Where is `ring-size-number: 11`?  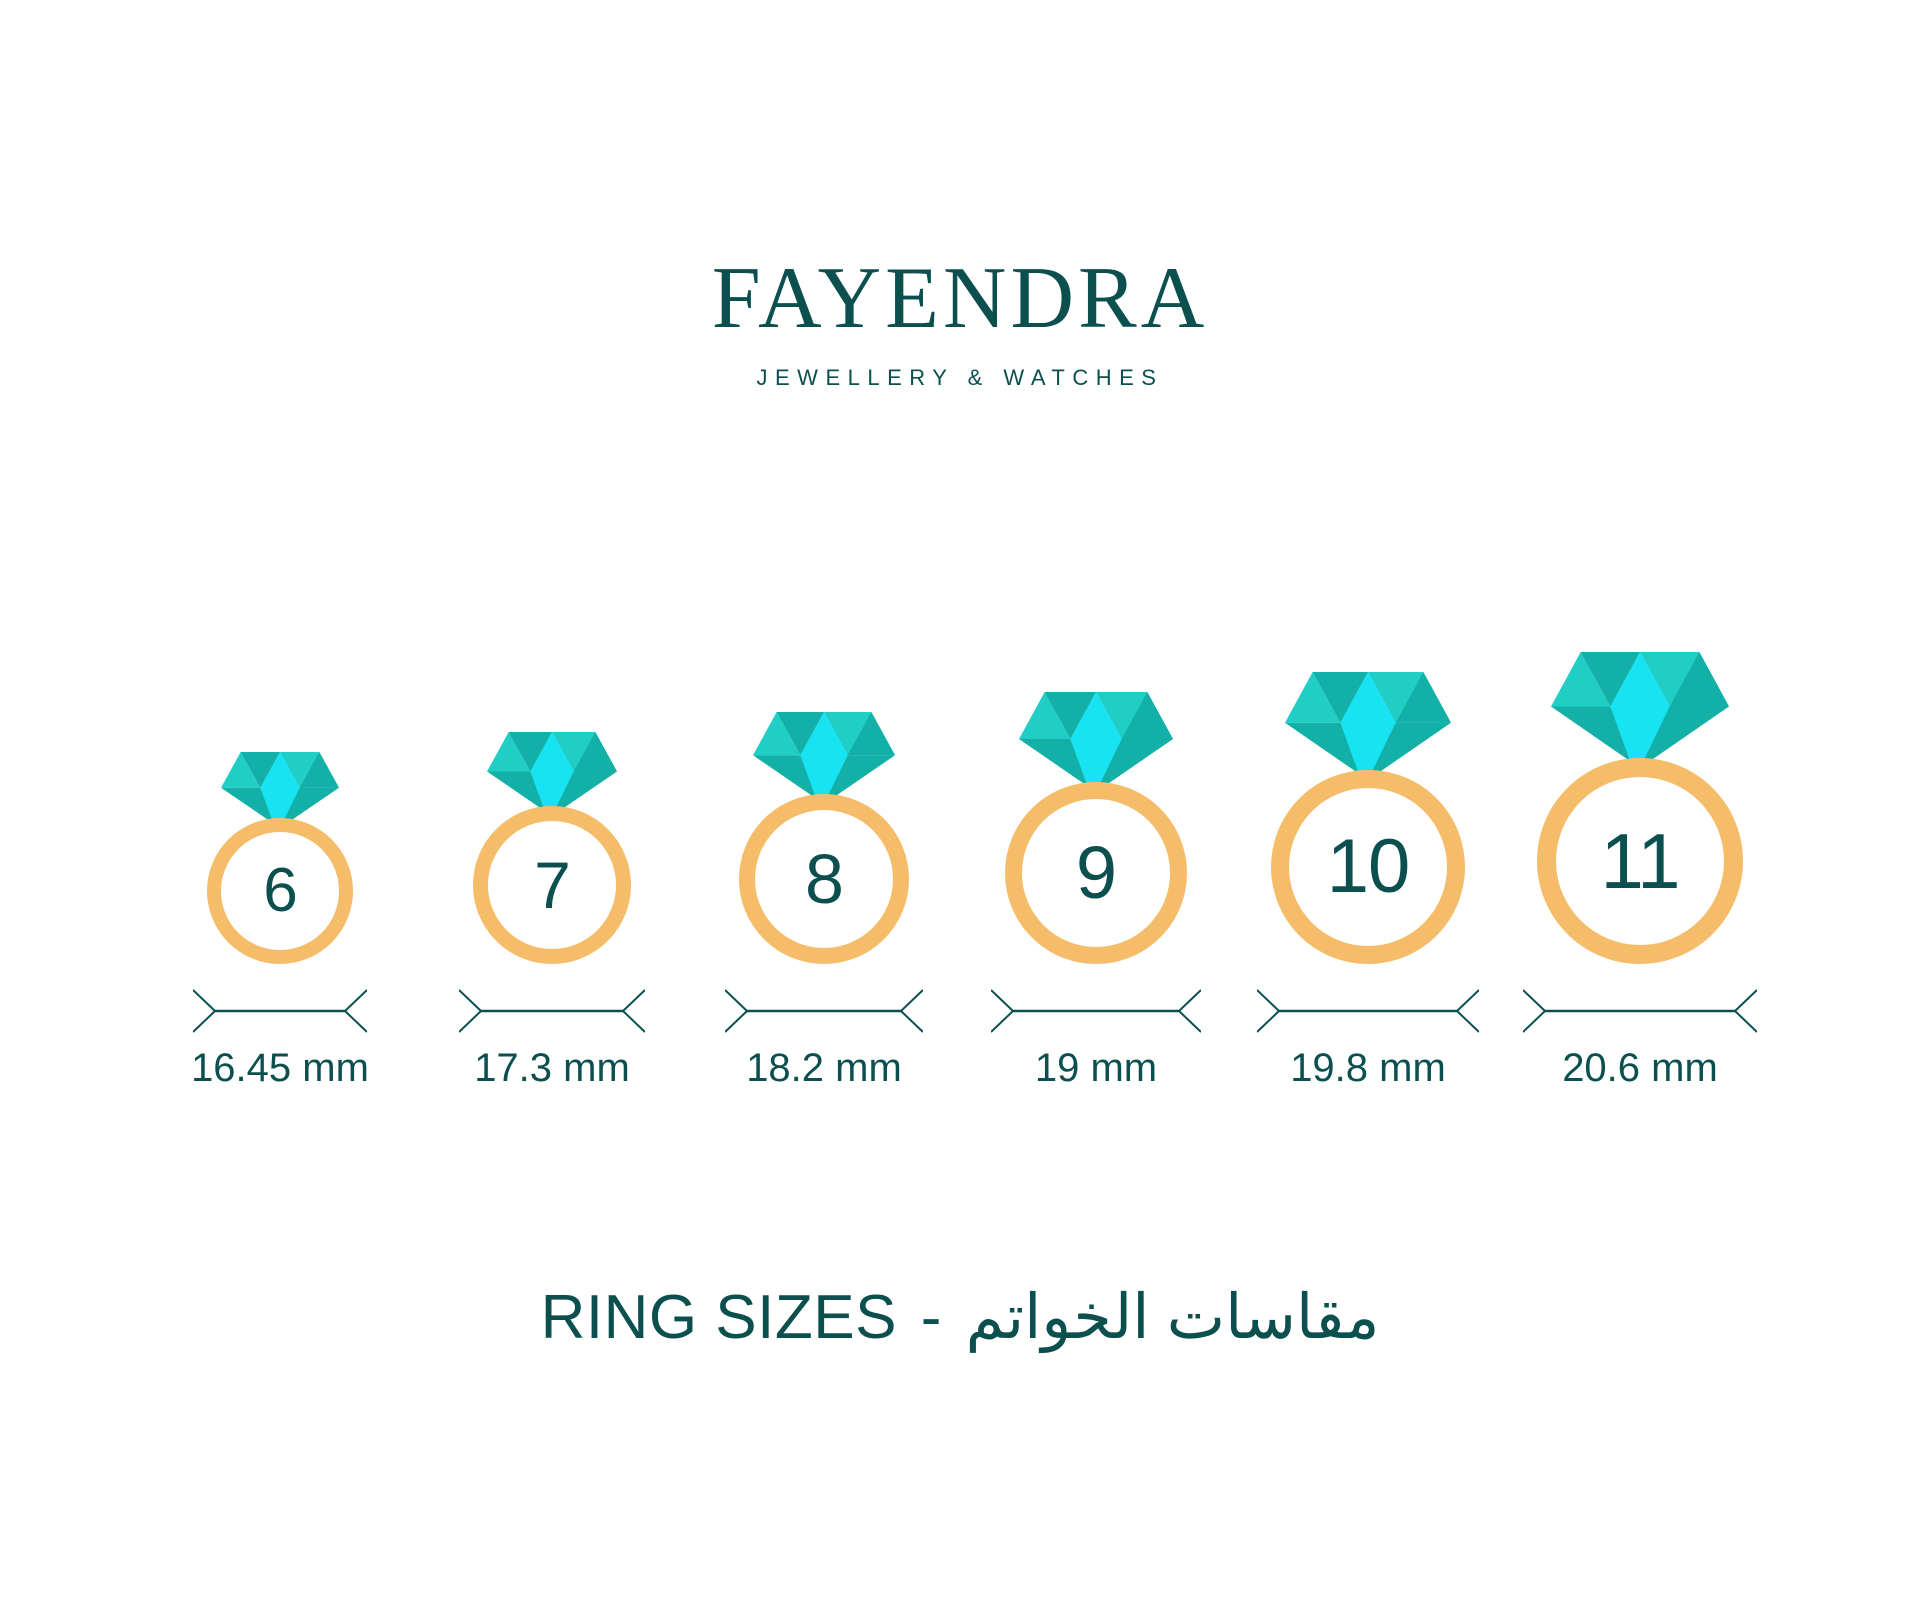 ring-size-number: 11 is located at coordinates (1640, 861).